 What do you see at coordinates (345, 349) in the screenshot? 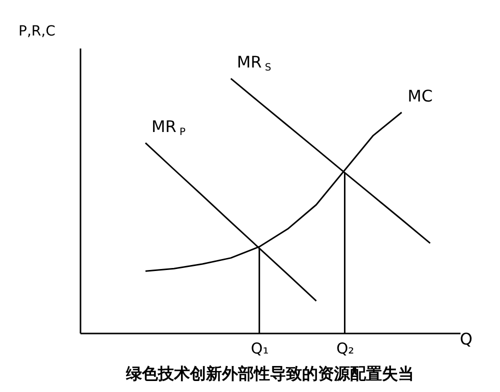
I see `x-tick-label: Q₂` at bounding box center [345, 349].